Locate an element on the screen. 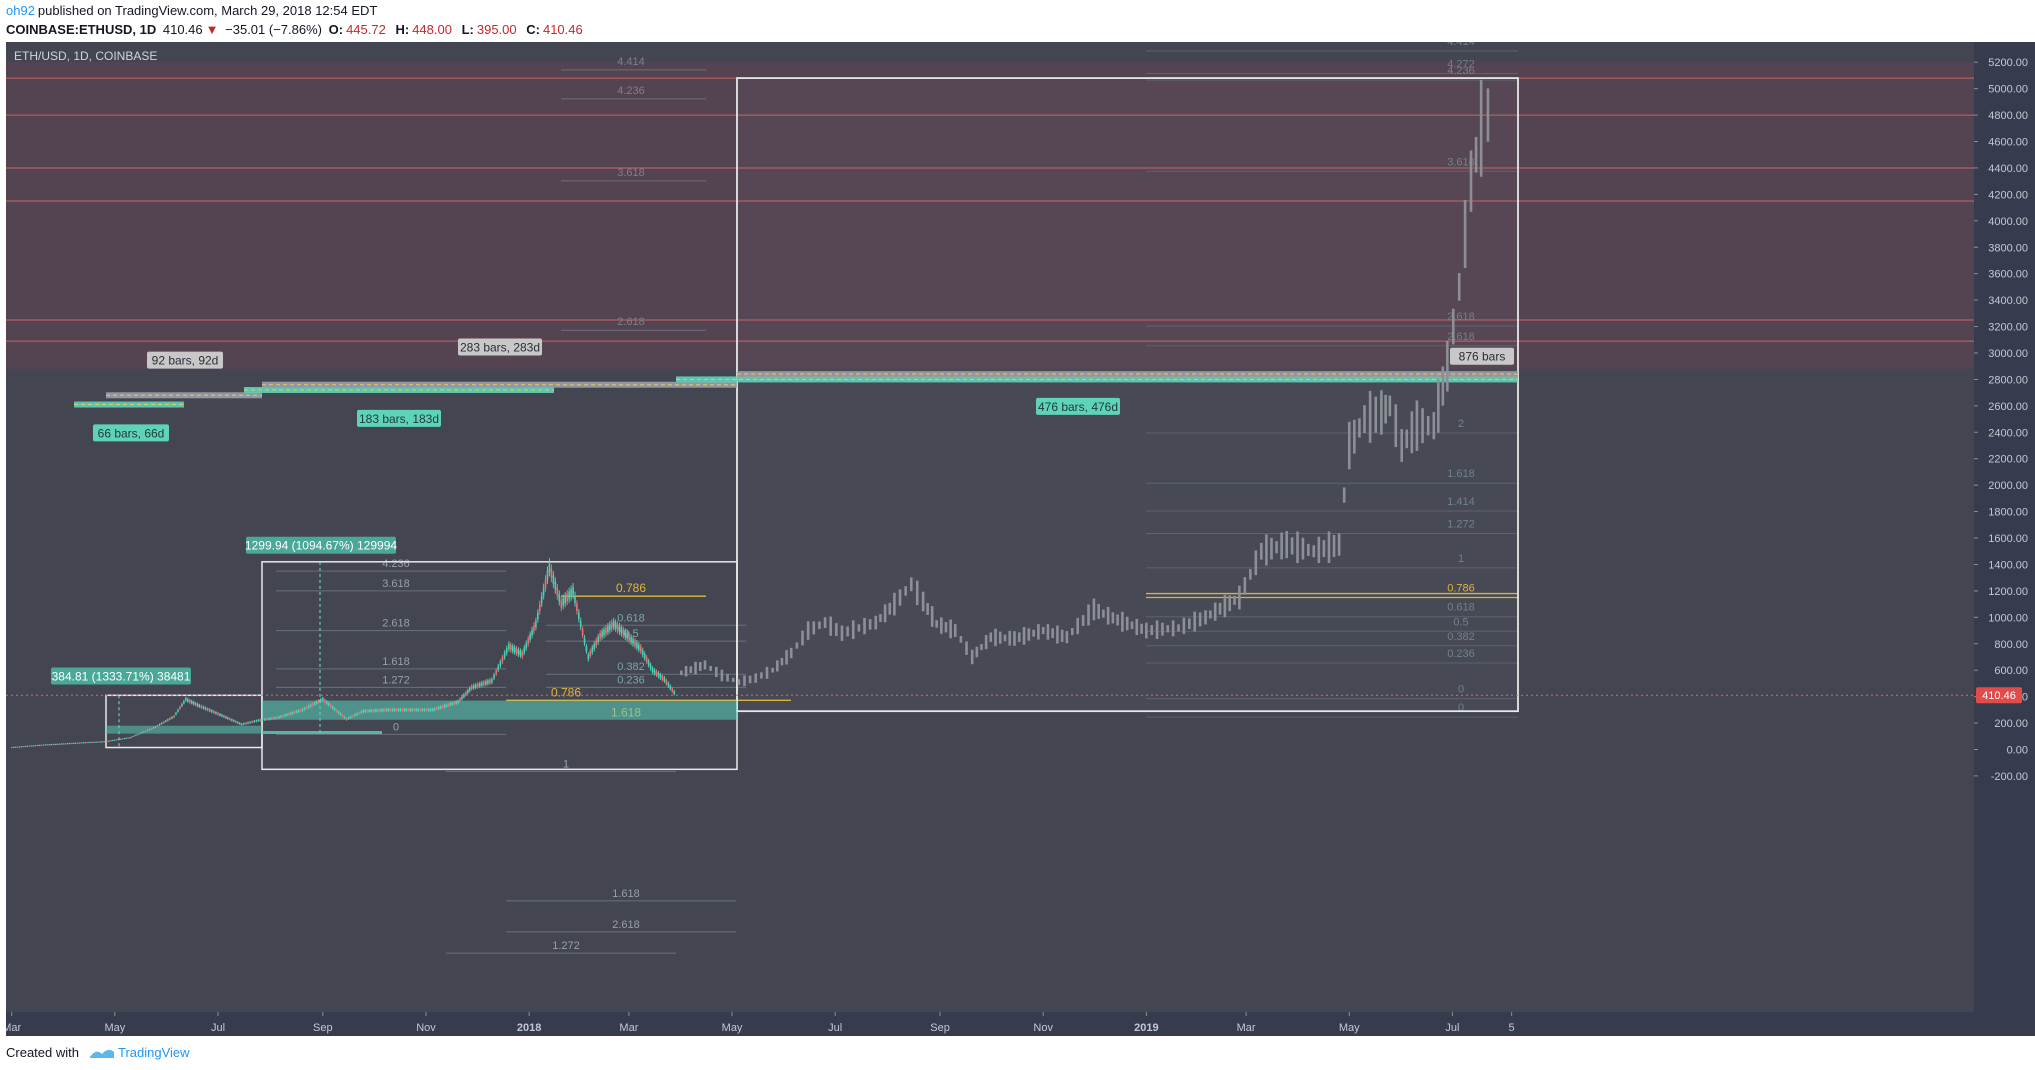 The image size is (2035, 1070). bar-count-label: 476 bars, 476d is located at coordinates (1078, 407).